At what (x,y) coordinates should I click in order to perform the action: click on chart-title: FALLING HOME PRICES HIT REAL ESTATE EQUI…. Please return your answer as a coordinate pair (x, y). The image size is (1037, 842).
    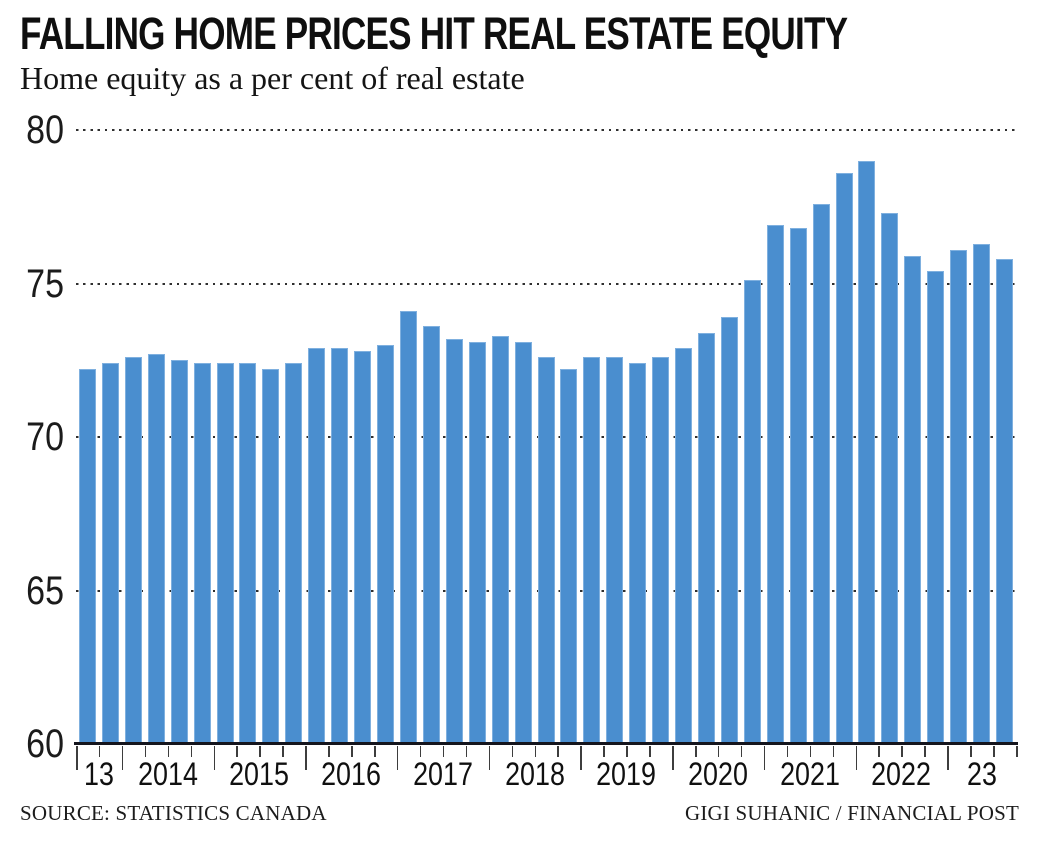
    Looking at the image, I should click on (434, 33).